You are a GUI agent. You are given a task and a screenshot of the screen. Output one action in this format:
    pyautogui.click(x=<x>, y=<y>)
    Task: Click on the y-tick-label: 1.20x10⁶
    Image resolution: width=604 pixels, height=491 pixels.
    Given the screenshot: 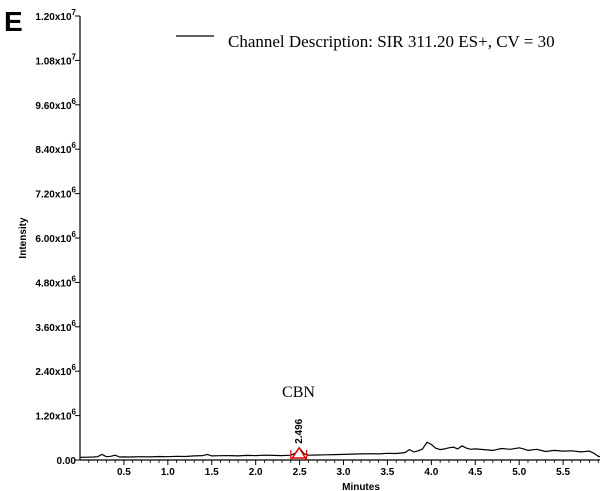 What is the action you would take?
    pyautogui.click(x=55, y=415)
    